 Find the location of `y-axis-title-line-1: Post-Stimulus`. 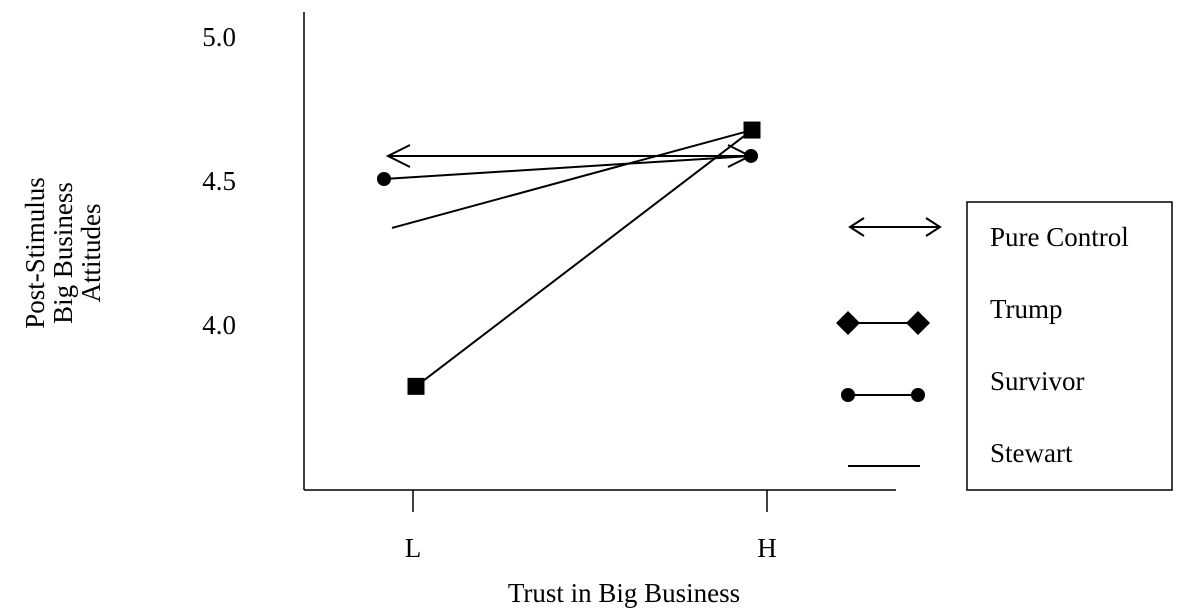

y-axis-title-line-1: Post-Stimulus is located at coordinates (35, 253).